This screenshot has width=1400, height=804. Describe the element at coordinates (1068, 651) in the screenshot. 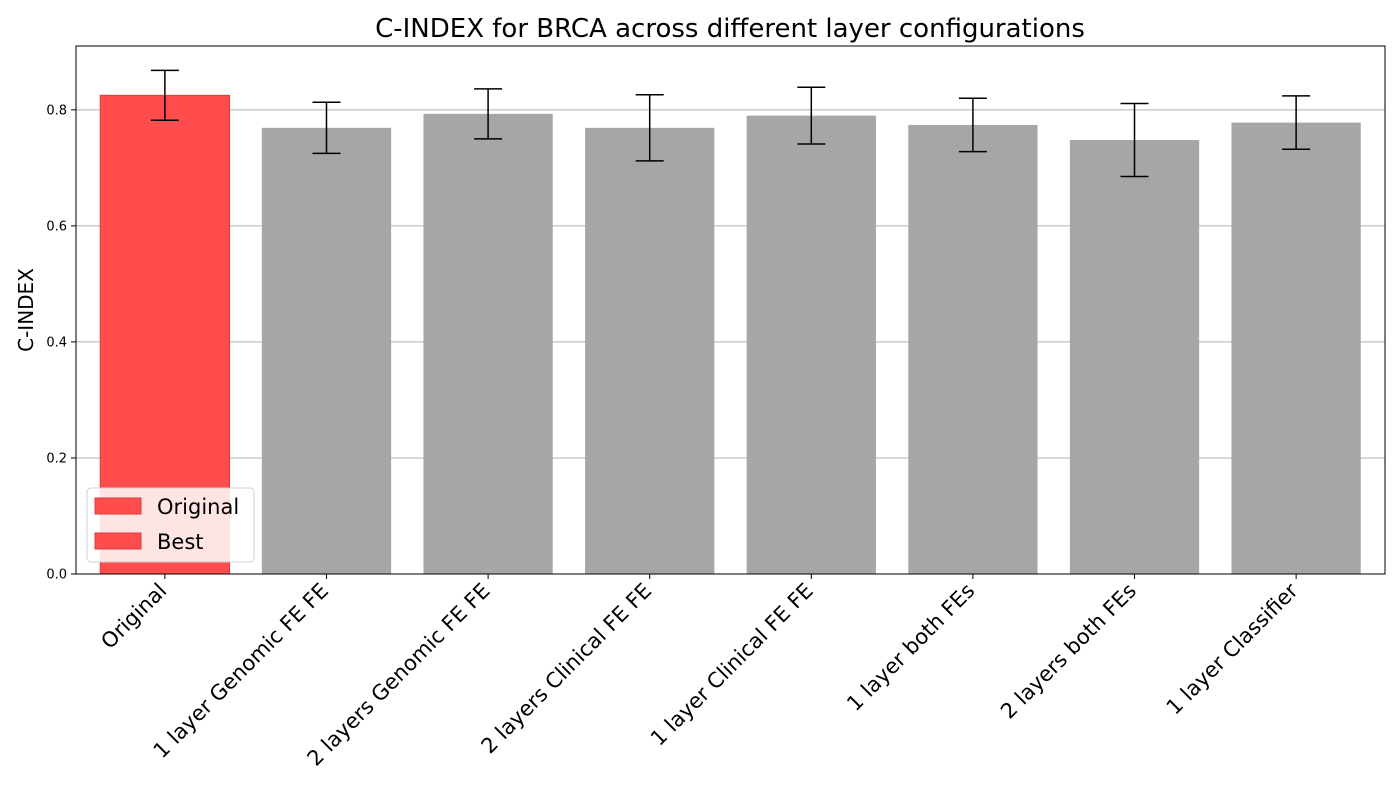

I see `x-tick-label: 2 layers both FEs` at that location.